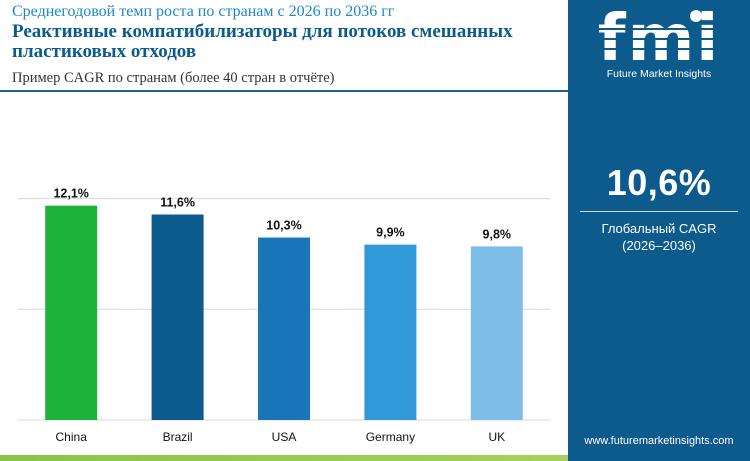  Describe the element at coordinates (390, 437) in the screenshot. I see `category-label-germany: Germany` at that location.